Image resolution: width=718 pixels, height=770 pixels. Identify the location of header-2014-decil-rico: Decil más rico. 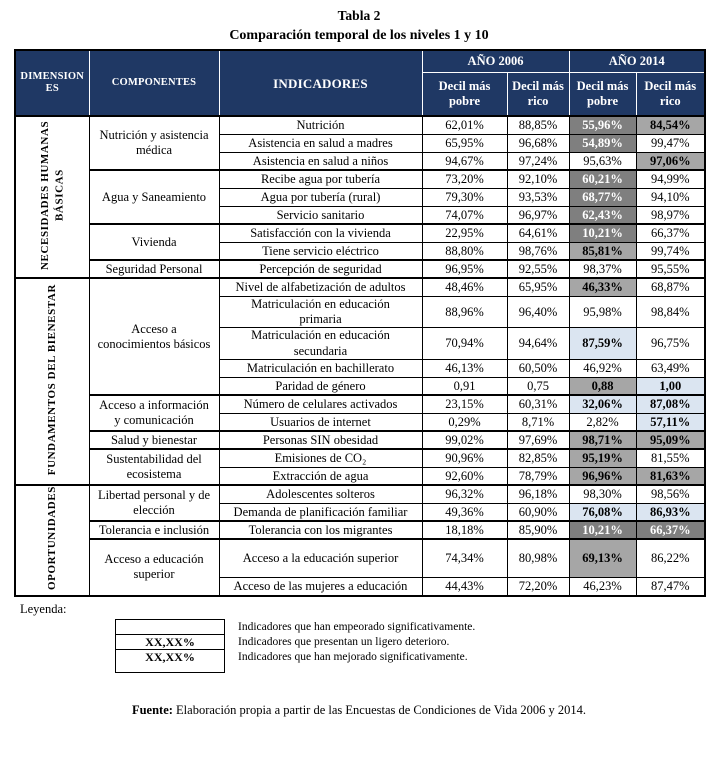
(670, 94).